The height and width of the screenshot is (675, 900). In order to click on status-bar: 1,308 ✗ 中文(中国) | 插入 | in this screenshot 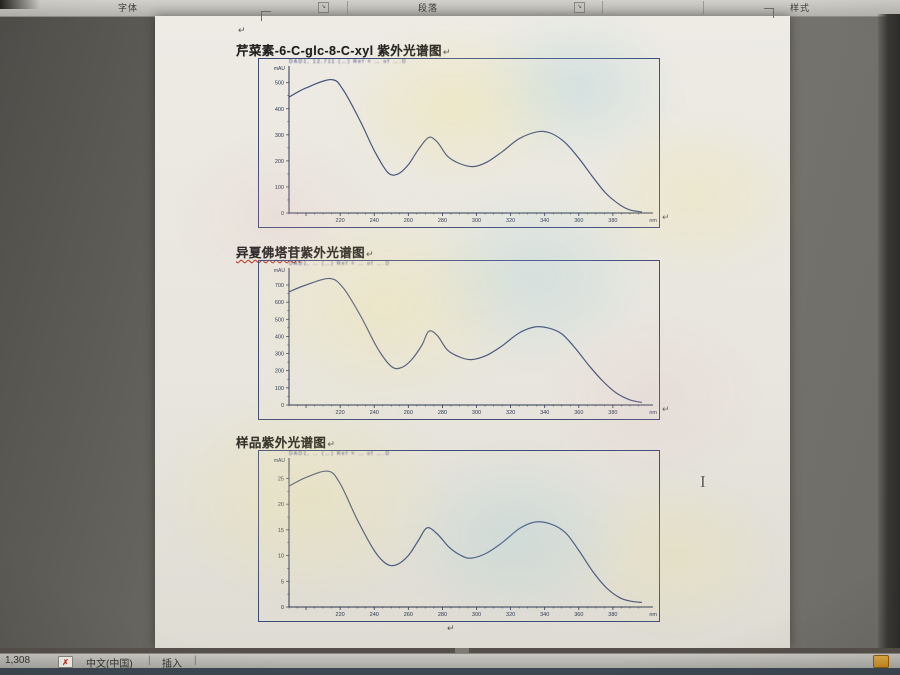, I will do `click(450, 661)`.